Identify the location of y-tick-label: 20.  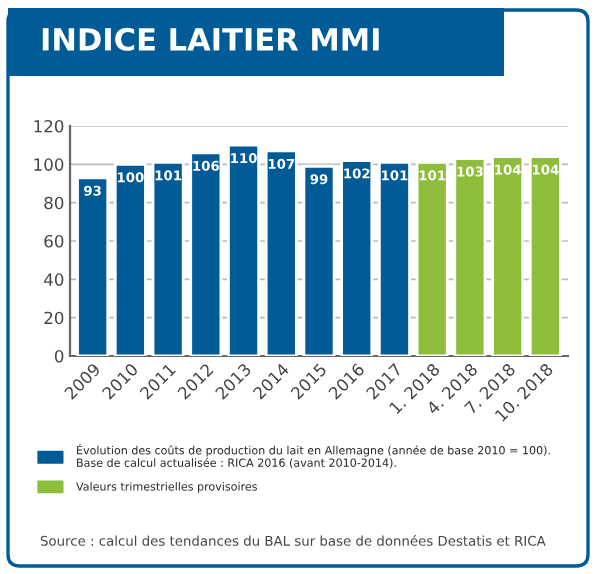
(54, 318).